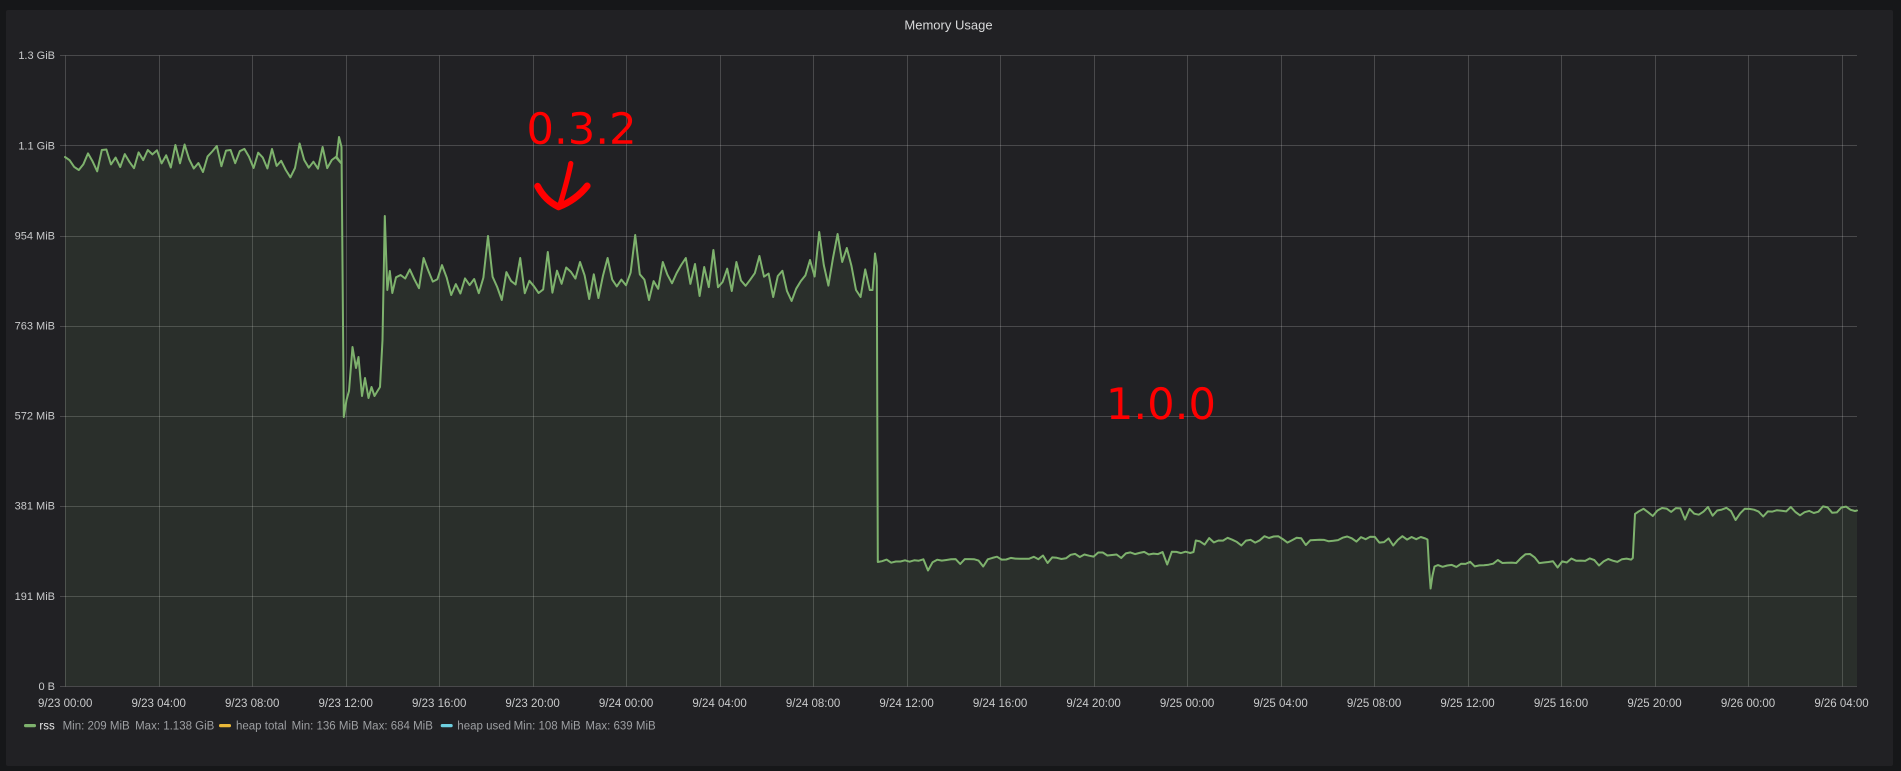  I want to click on svg-text: 9/25 16:00, so click(1561, 704).